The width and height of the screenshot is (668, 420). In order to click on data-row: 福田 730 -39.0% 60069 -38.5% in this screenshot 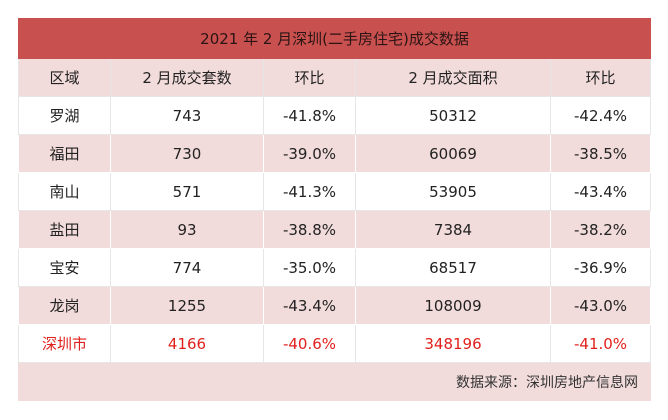, I will do `click(335, 153)`.